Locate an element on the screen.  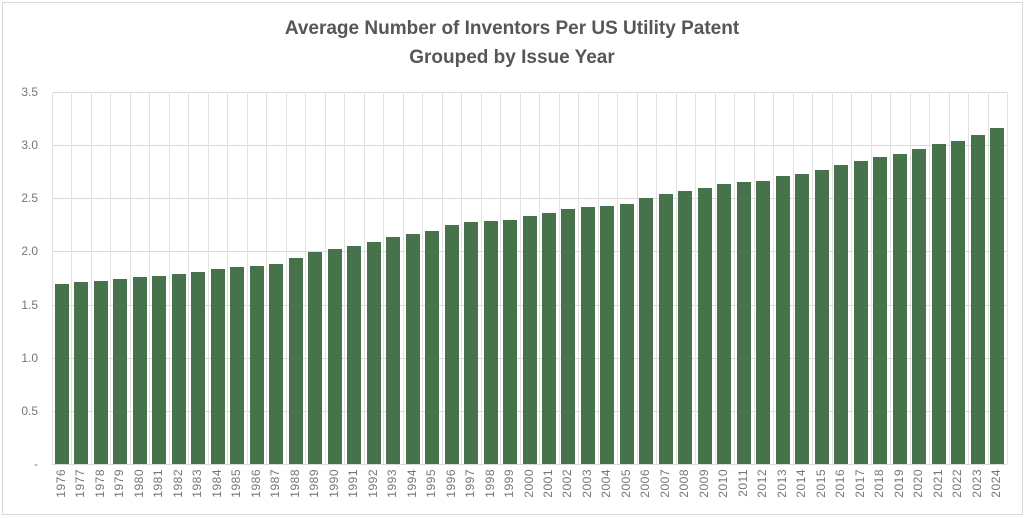
bar-2018 is located at coordinates (880, 310).